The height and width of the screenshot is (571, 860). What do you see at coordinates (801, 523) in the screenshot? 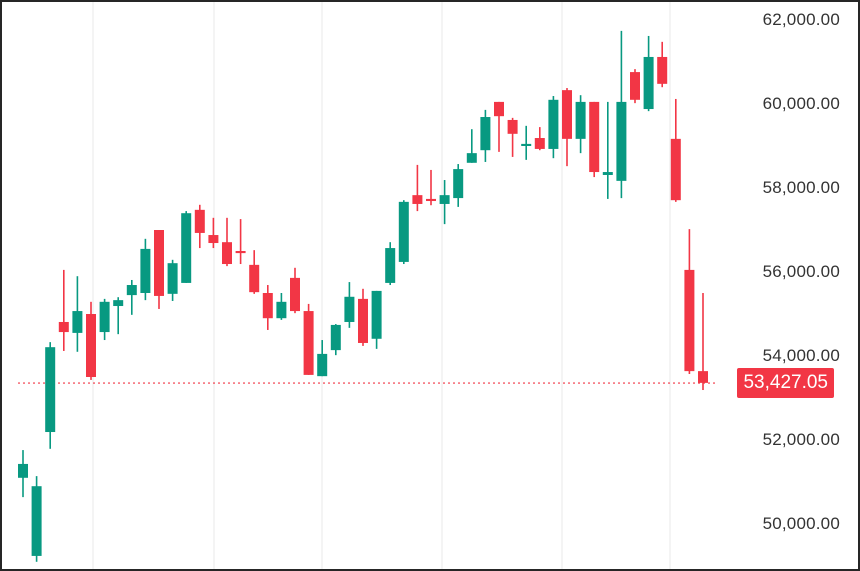
I see `price-axis-label: 50,000.00` at bounding box center [801, 523].